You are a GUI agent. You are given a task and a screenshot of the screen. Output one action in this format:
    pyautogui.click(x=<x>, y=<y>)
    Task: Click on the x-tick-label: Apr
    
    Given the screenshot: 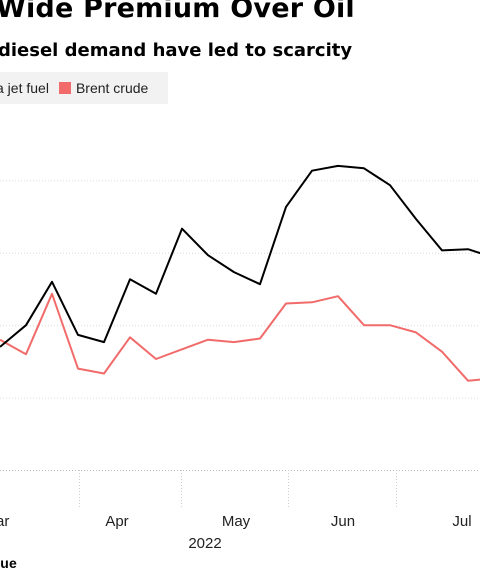 What is the action you would take?
    pyautogui.click(x=116, y=521)
    